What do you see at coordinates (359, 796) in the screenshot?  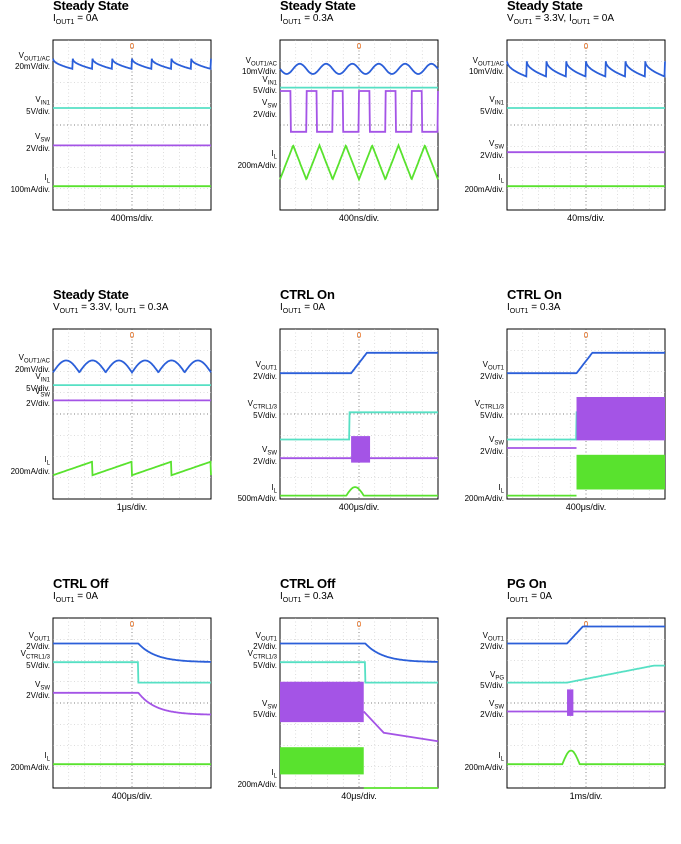 I see `time-scale-label: 40μs/div.` at bounding box center [359, 796].